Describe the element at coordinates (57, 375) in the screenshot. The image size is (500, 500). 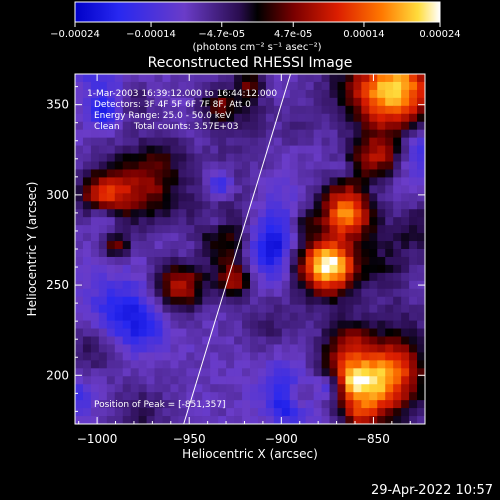
I see `y-tick-label: 200` at that location.